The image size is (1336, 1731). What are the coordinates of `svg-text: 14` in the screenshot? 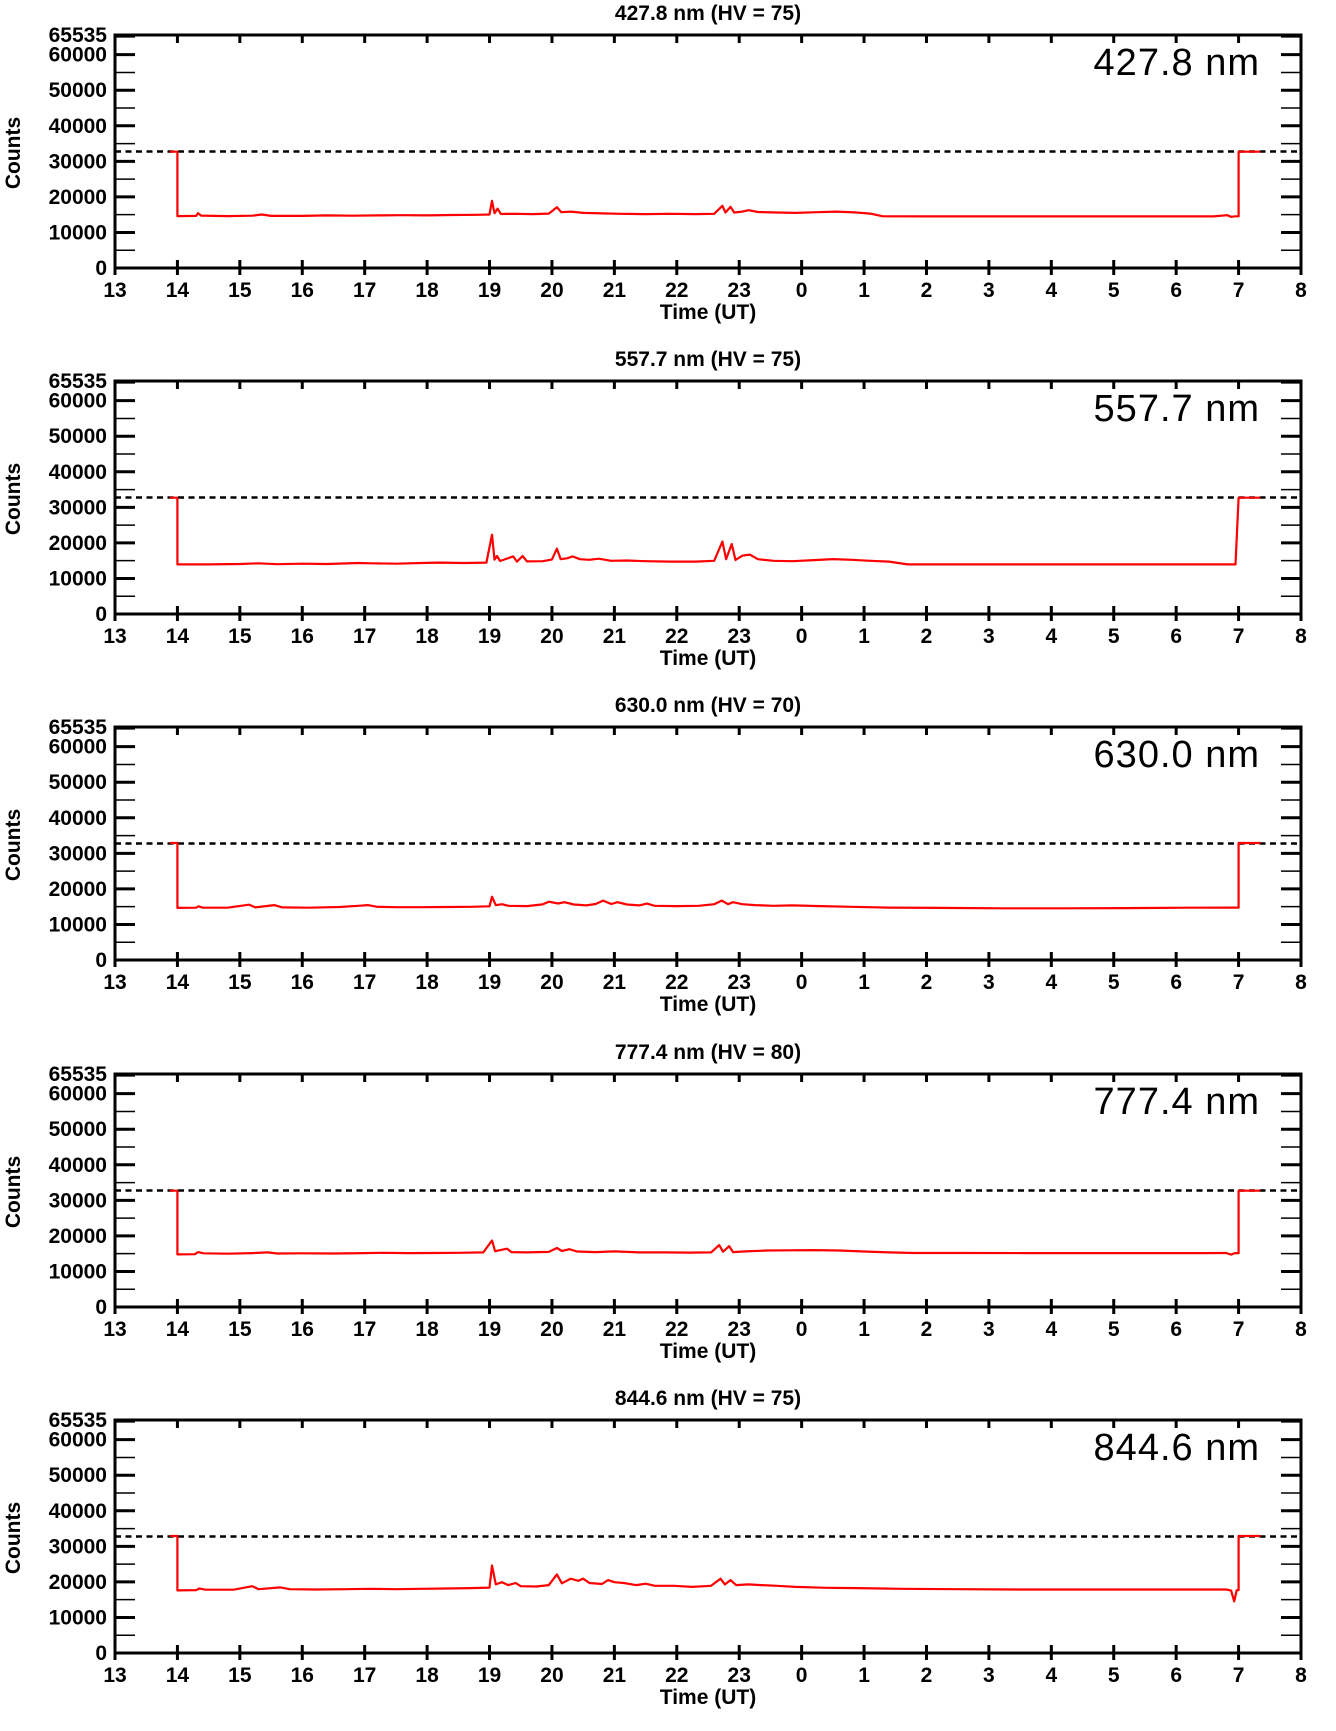 It's located at (178, 290).